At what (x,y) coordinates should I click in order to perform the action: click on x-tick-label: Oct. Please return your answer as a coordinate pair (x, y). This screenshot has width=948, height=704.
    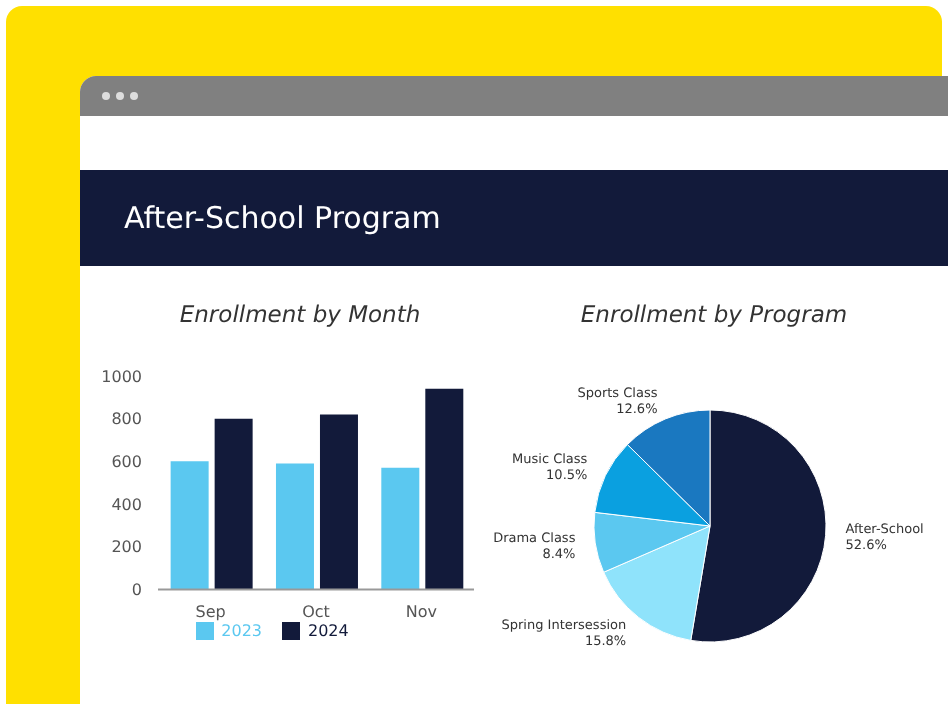
    Looking at the image, I should click on (316, 611).